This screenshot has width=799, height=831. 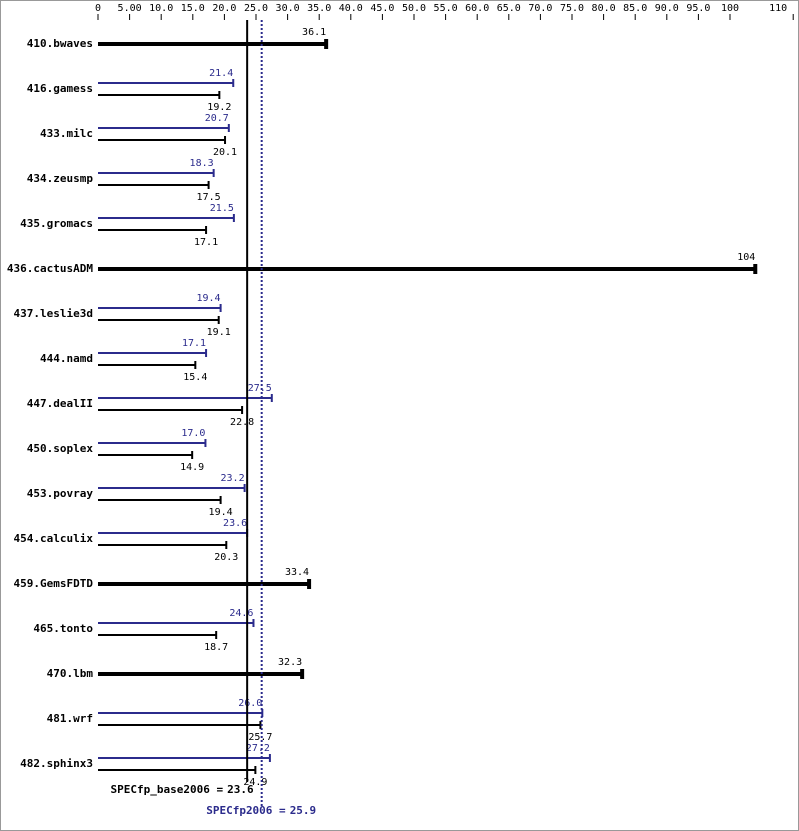 I want to click on base-summary-label: SPECfp_base2006 =, so click(x=167, y=789).